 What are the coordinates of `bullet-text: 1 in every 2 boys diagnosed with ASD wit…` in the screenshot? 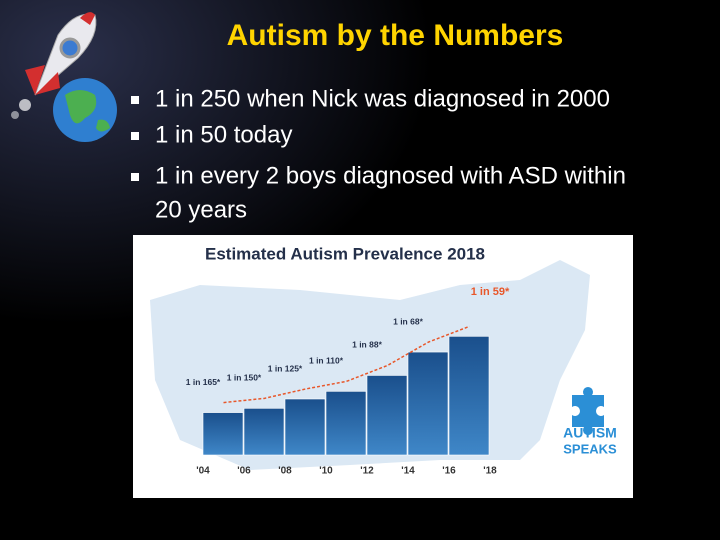 It's located at (390, 175).